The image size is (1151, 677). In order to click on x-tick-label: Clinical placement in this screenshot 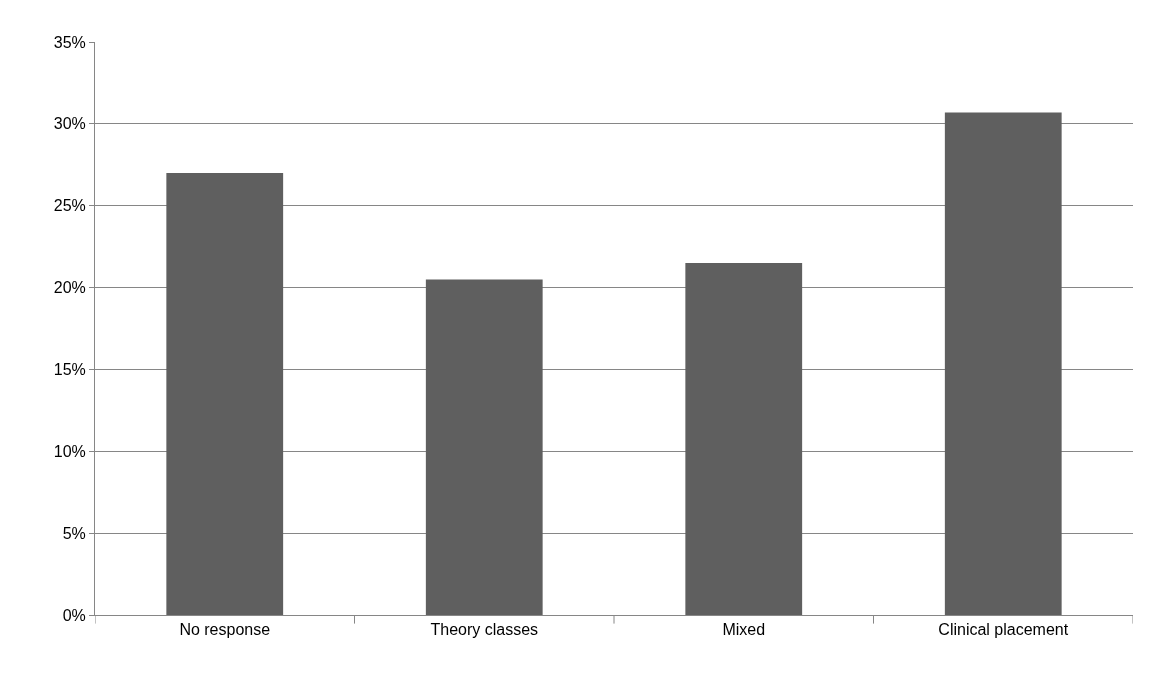, I will do `click(1003, 630)`.